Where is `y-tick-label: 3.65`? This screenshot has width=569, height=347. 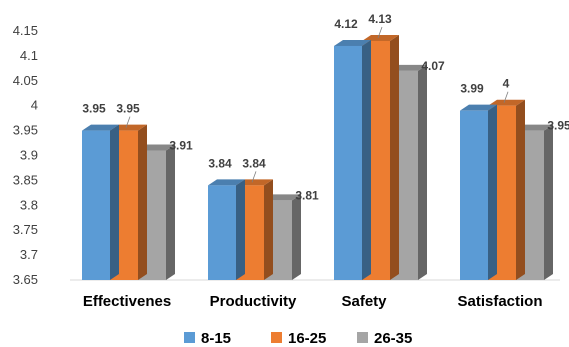
y-tick-label: 3.65 is located at coordinates (25, 279).